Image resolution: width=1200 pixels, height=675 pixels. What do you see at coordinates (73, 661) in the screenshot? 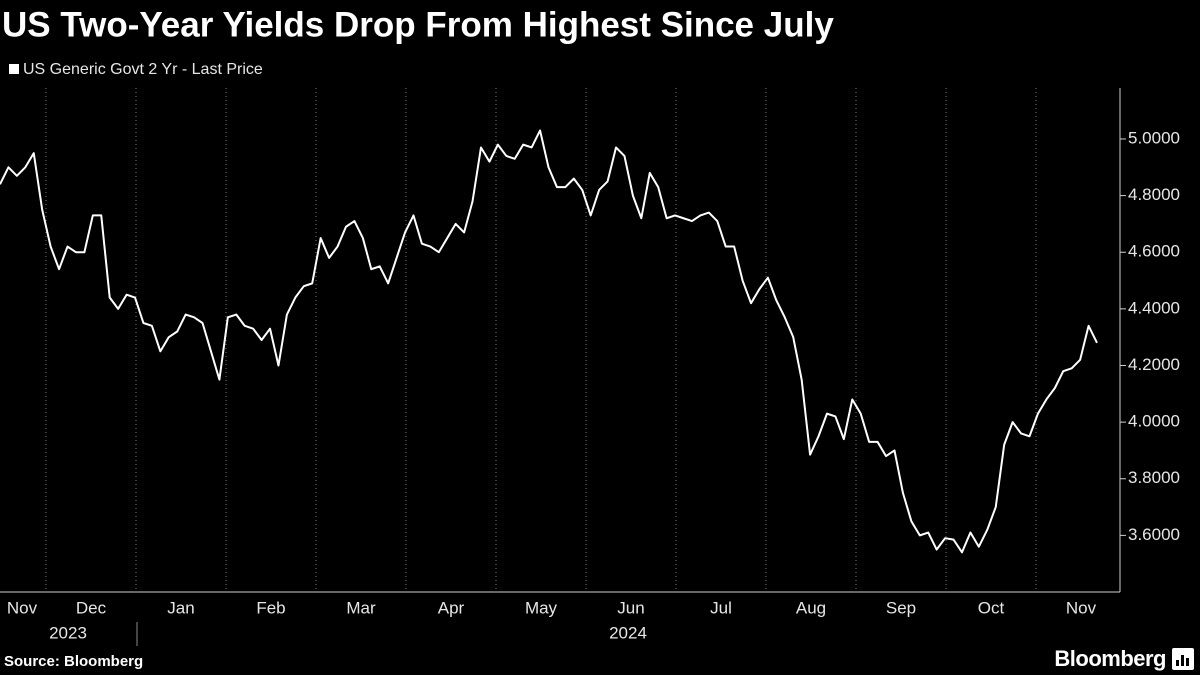
I see `source: Source: Bloomberg` at bounding box center [73, 661].